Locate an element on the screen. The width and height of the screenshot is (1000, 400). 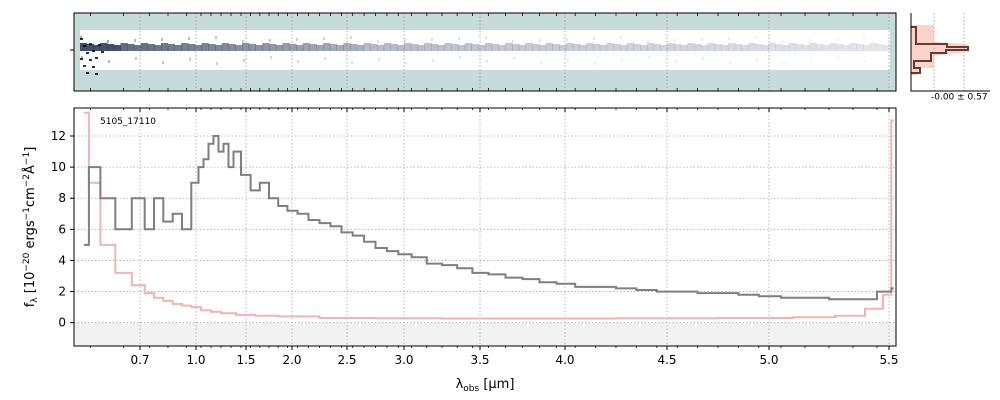
x-tick-label: 5.5 is located at coordinates (888, 360).